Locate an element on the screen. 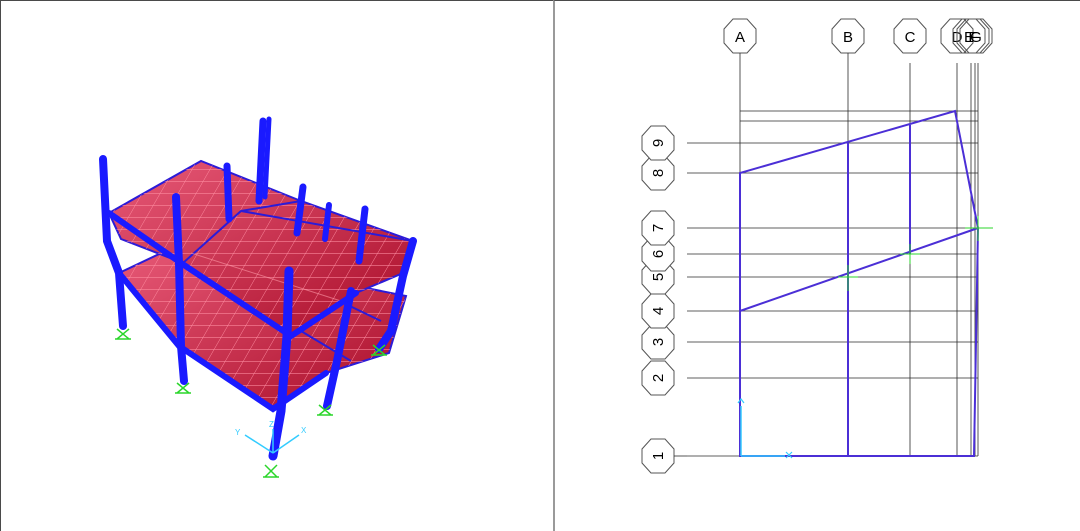  grid-bubble-b: B is located at coordinates (848, 40).